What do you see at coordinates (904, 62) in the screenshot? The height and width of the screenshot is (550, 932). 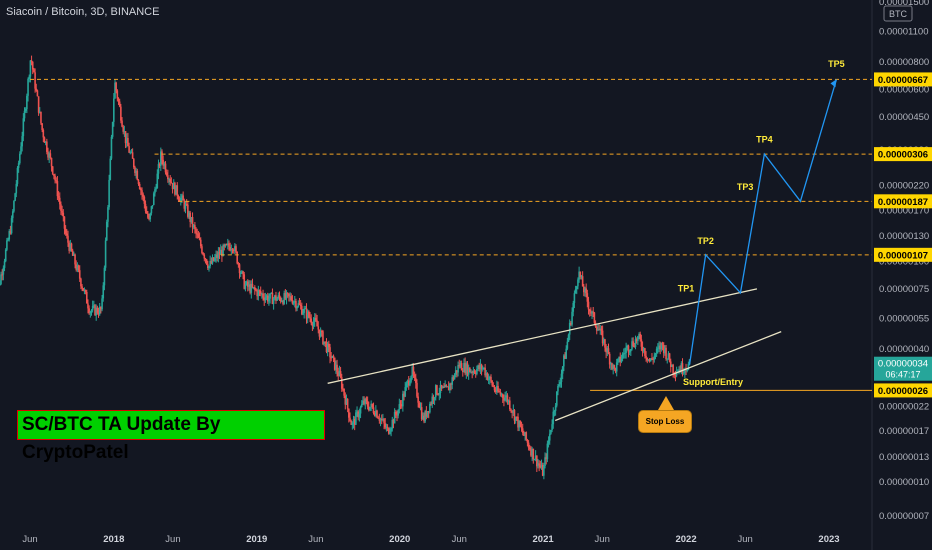 I see `y-tick-label: 0.00000800` at bounding box center [904, 62].